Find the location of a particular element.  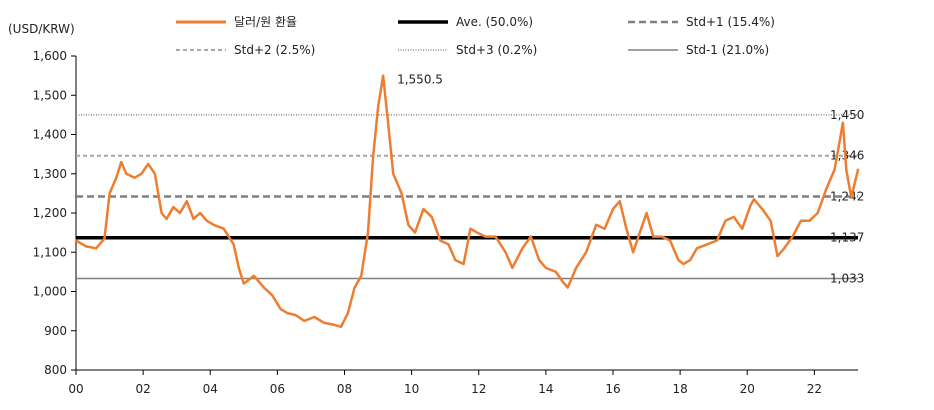

legend-label: Std-1 (21.0%) is located at coordinates (727, 50).